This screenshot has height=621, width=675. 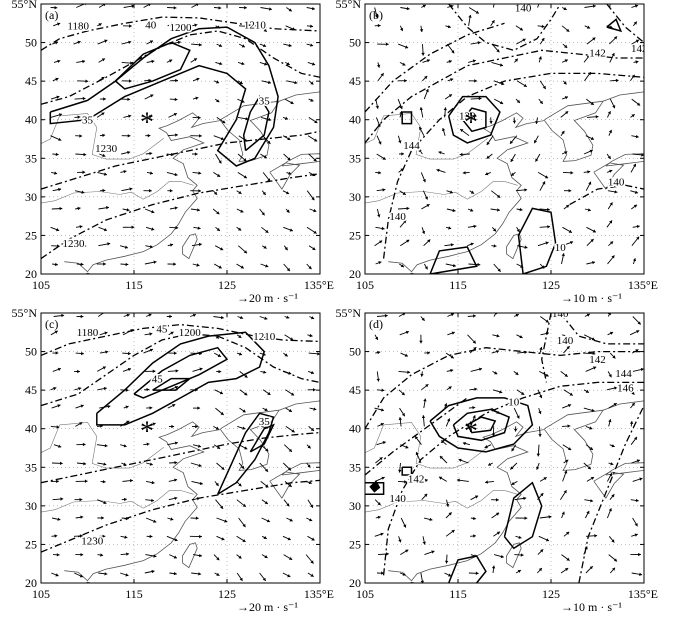 What do you see at coordinates (147, 123) in the screenshot?
I see `beijing-marker: *` at bounding box center [147, 123].